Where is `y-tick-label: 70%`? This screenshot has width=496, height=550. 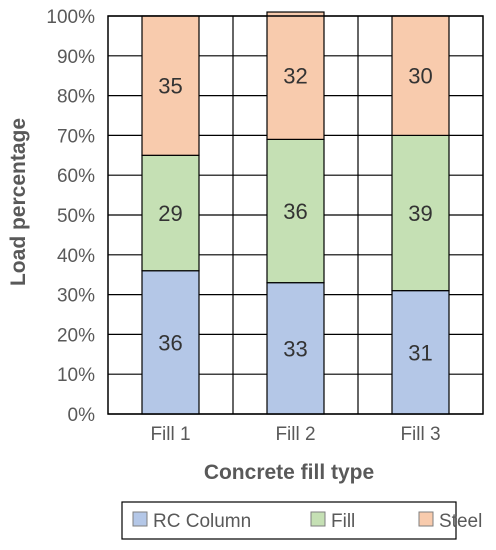
y-tick-label: 70% is located at coordinates (76, 136).